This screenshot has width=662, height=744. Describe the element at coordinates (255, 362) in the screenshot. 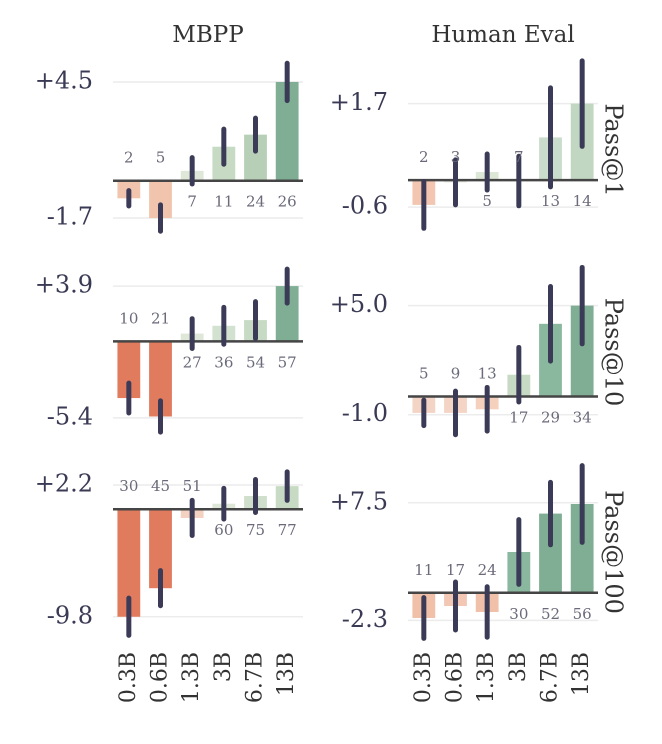

I see `count-label: 54` at that location.